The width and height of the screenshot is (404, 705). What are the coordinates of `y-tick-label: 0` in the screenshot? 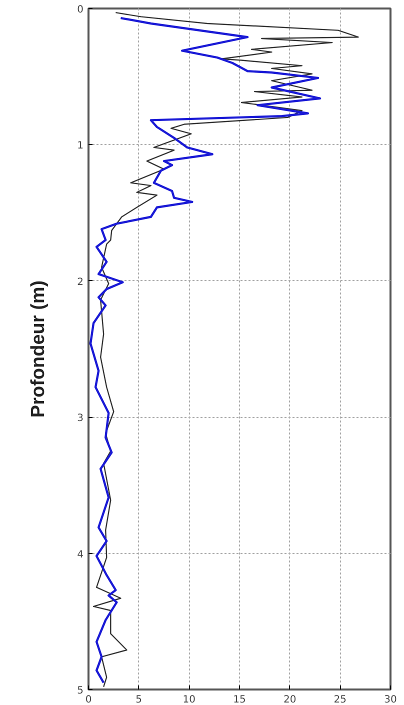 It's located at (80, 10).